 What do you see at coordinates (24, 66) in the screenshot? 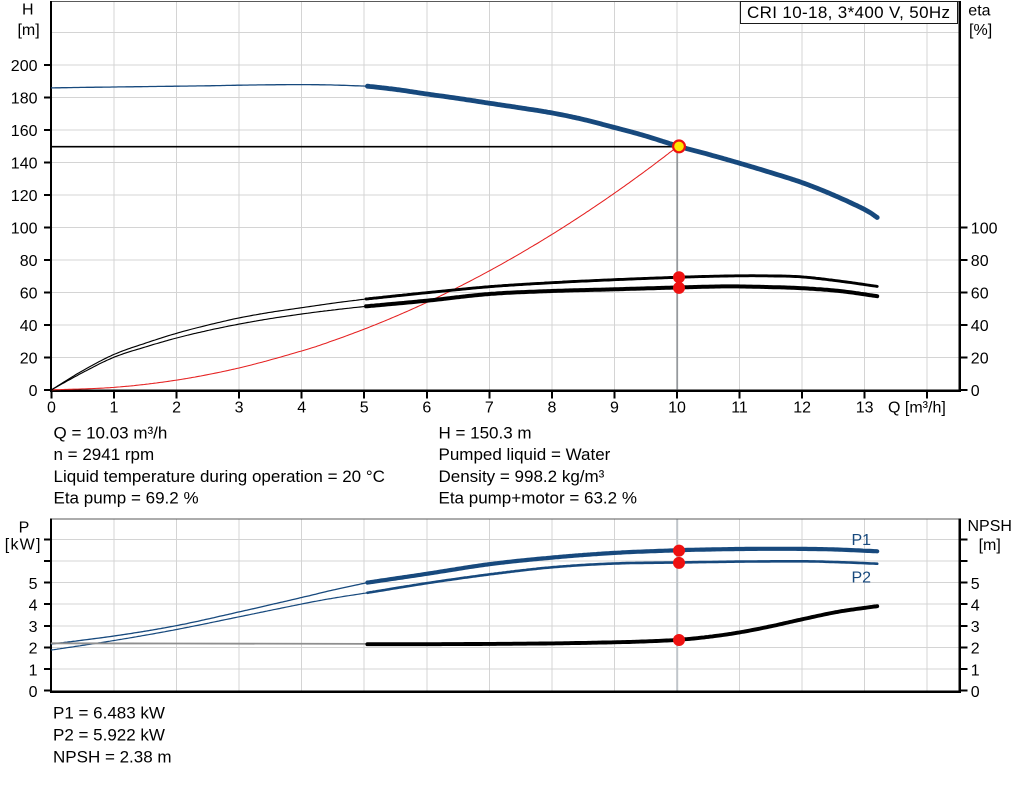
I see `svg-text: 200` at bounding box center [24, 66].